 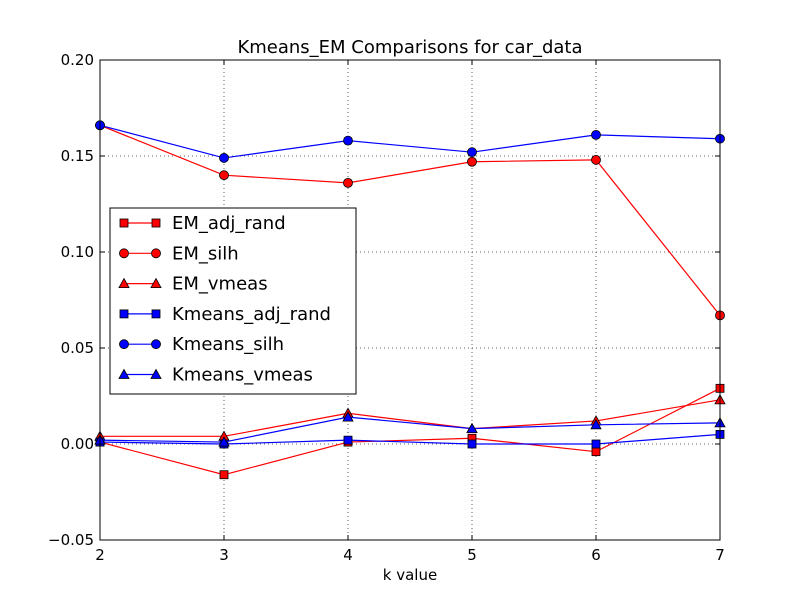 I want to click on legend-label: Kmeans_silh, so click(x=228, y=344).